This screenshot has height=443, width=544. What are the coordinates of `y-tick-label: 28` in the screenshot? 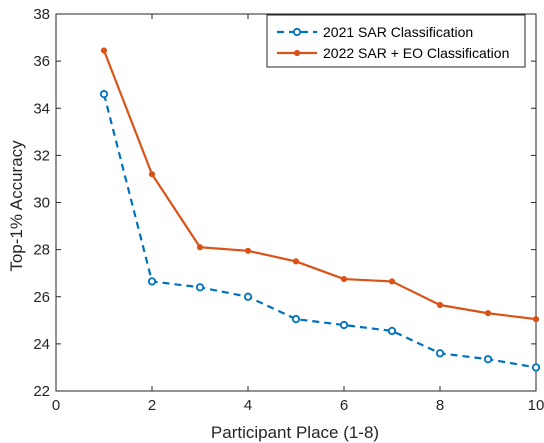 It's located at (41, 250).